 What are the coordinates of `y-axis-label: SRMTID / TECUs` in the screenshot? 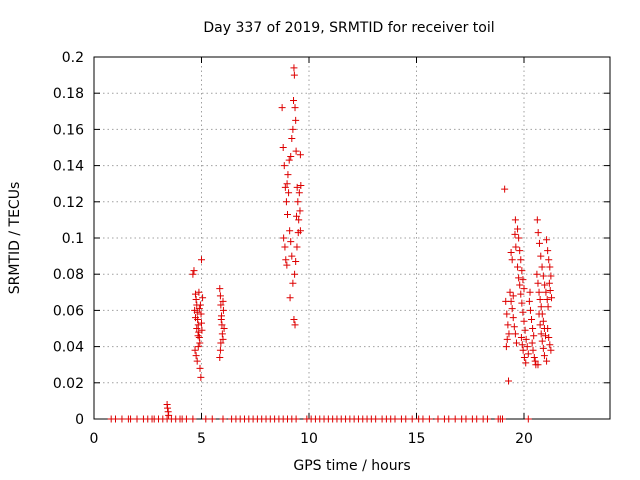 It's located at (15, 238).